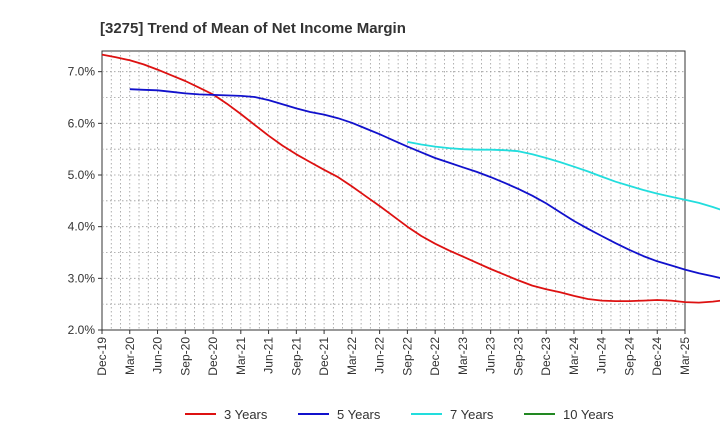 Image resolution: width=720 pixels, height=440 pixels. I want to click on x-tick-label: Mar-22, so click(352, 356).